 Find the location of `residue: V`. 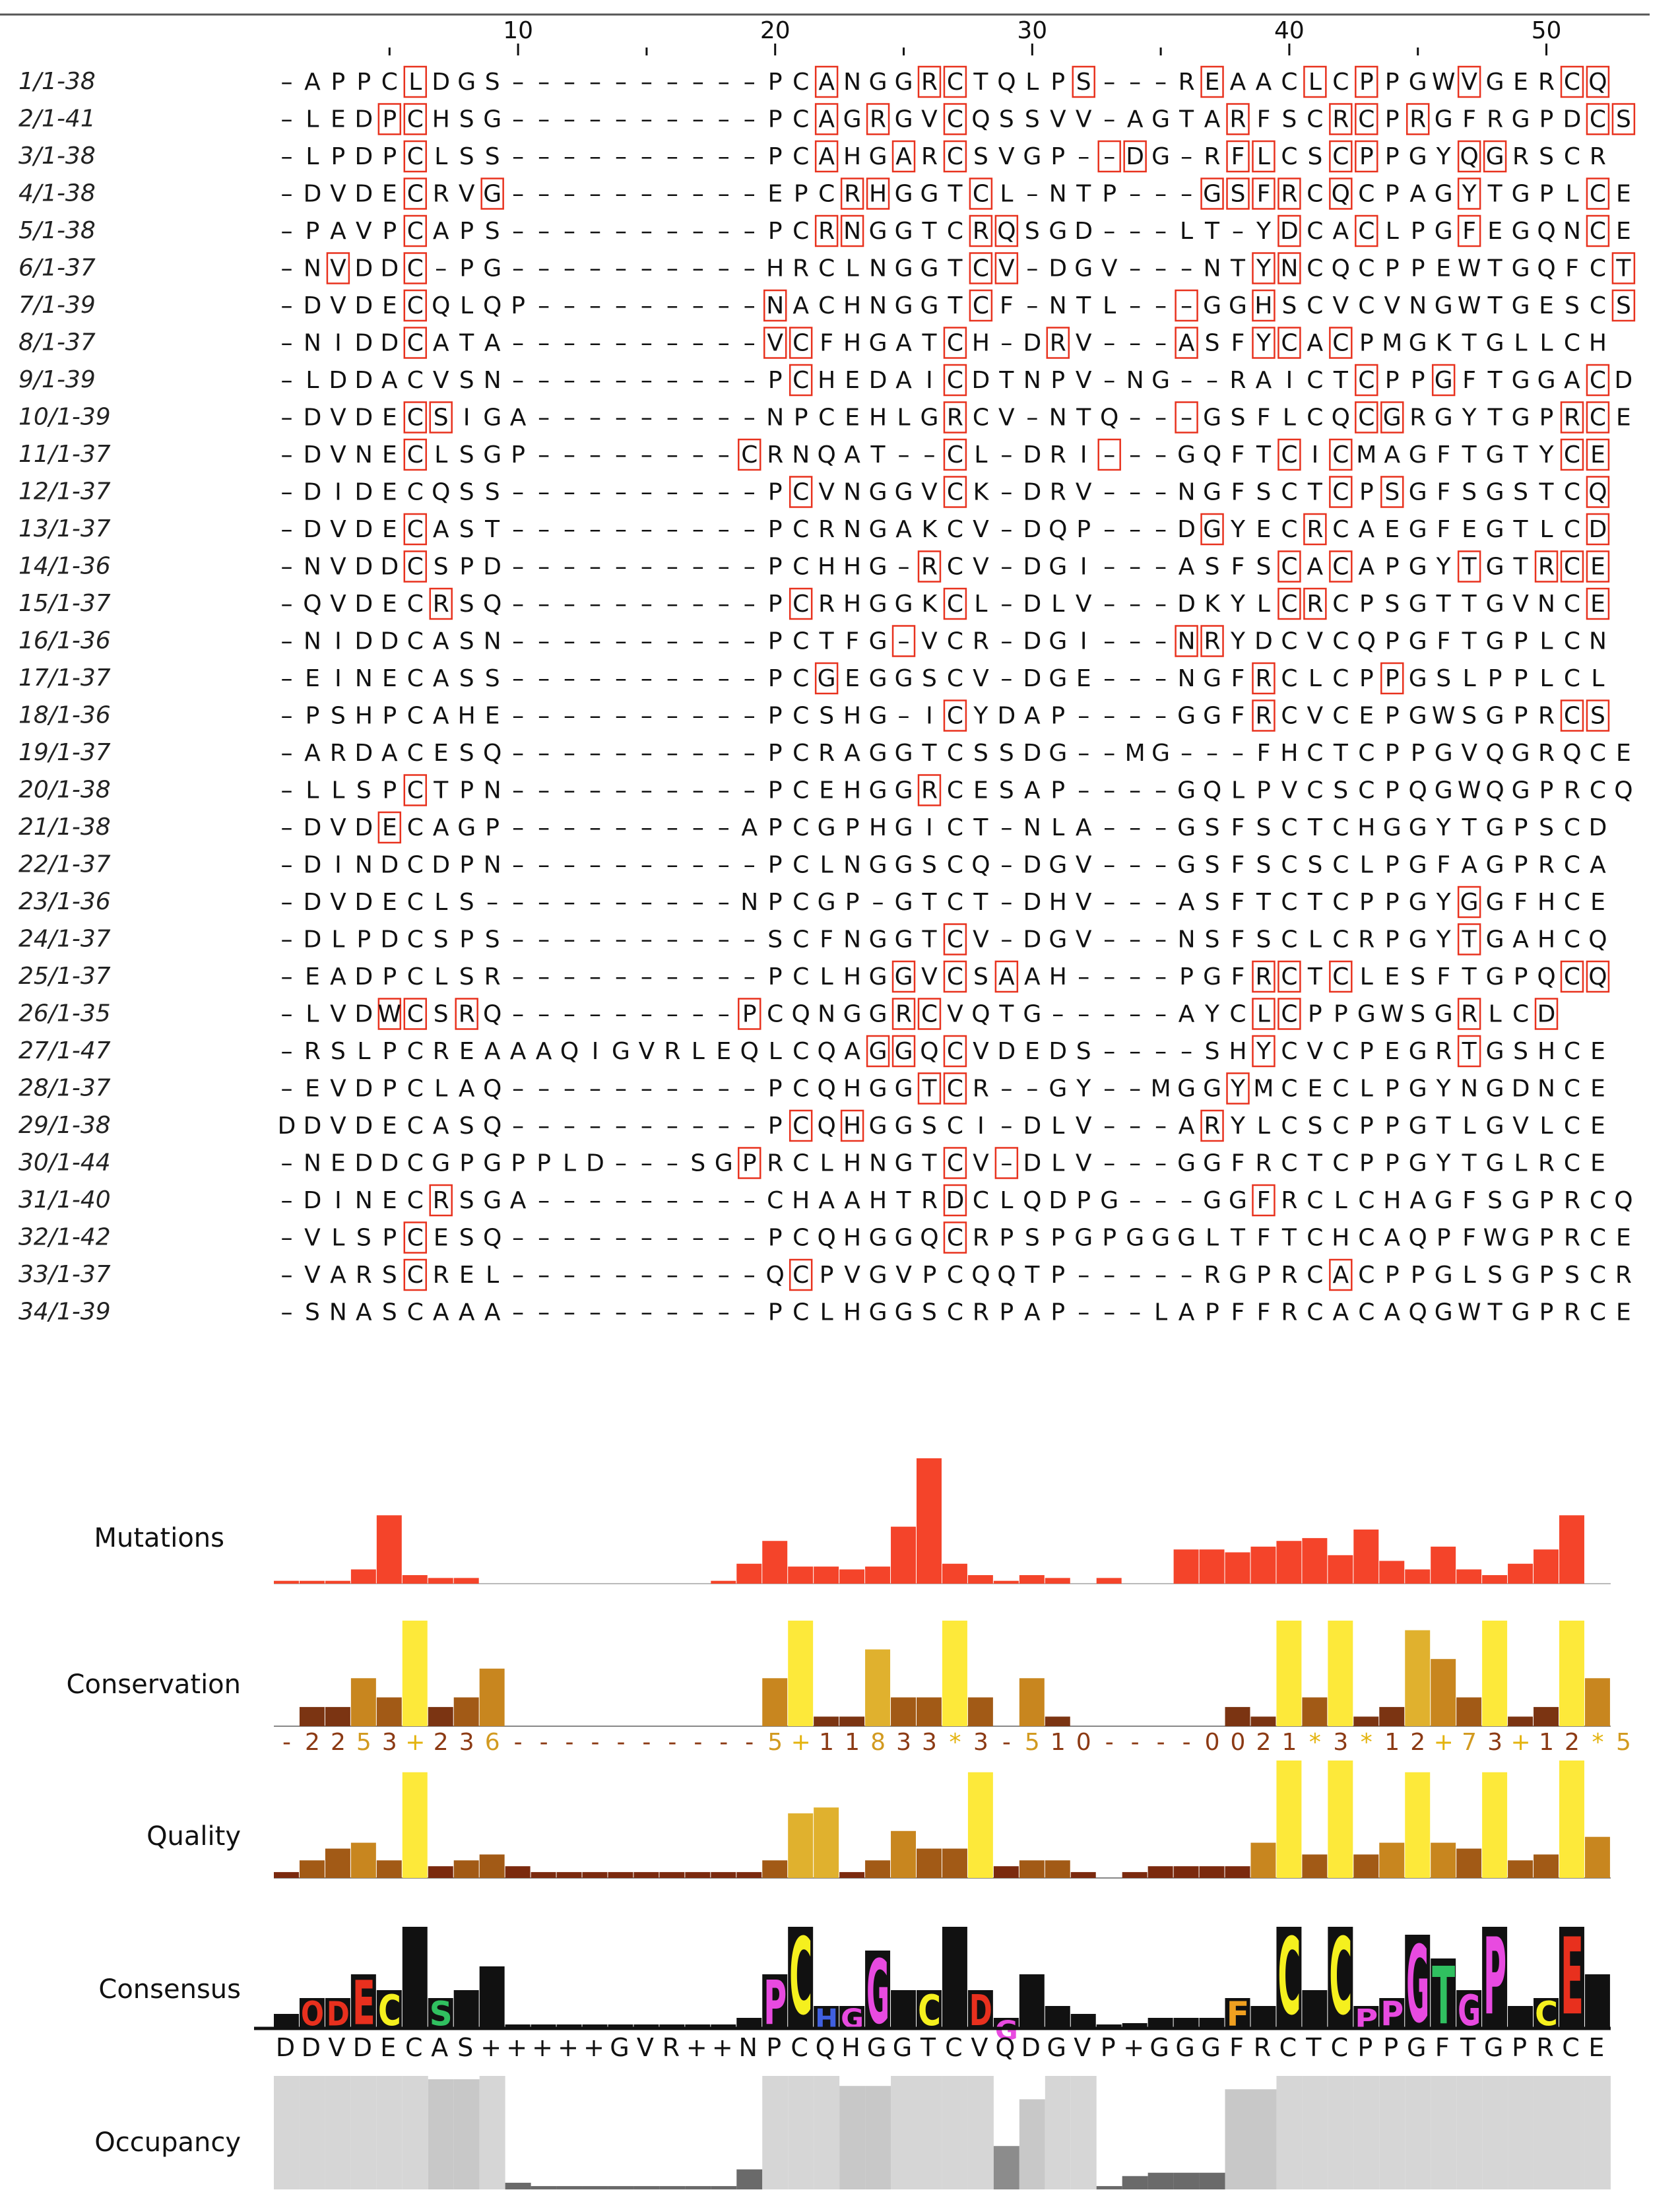

residue: V is located at coordinates (929, 641).